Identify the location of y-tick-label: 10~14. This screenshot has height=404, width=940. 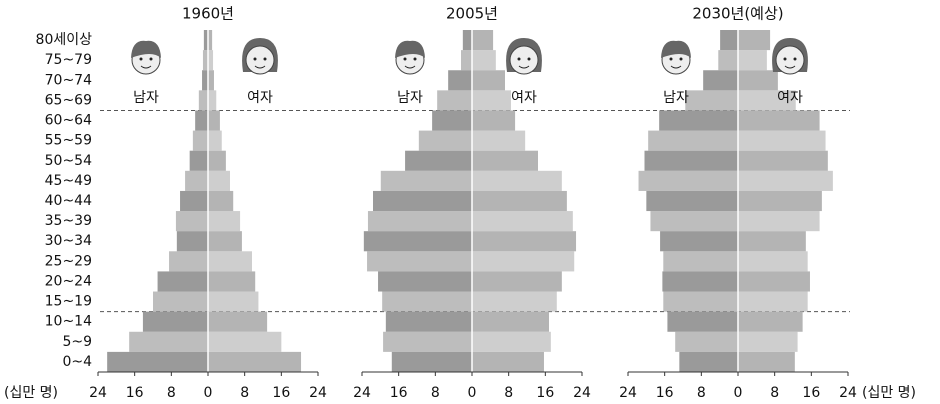
(68, 322).